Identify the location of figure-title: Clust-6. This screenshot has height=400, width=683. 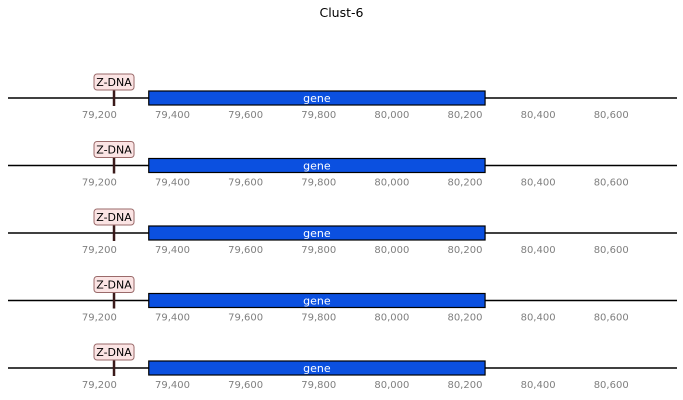
(341, 12).